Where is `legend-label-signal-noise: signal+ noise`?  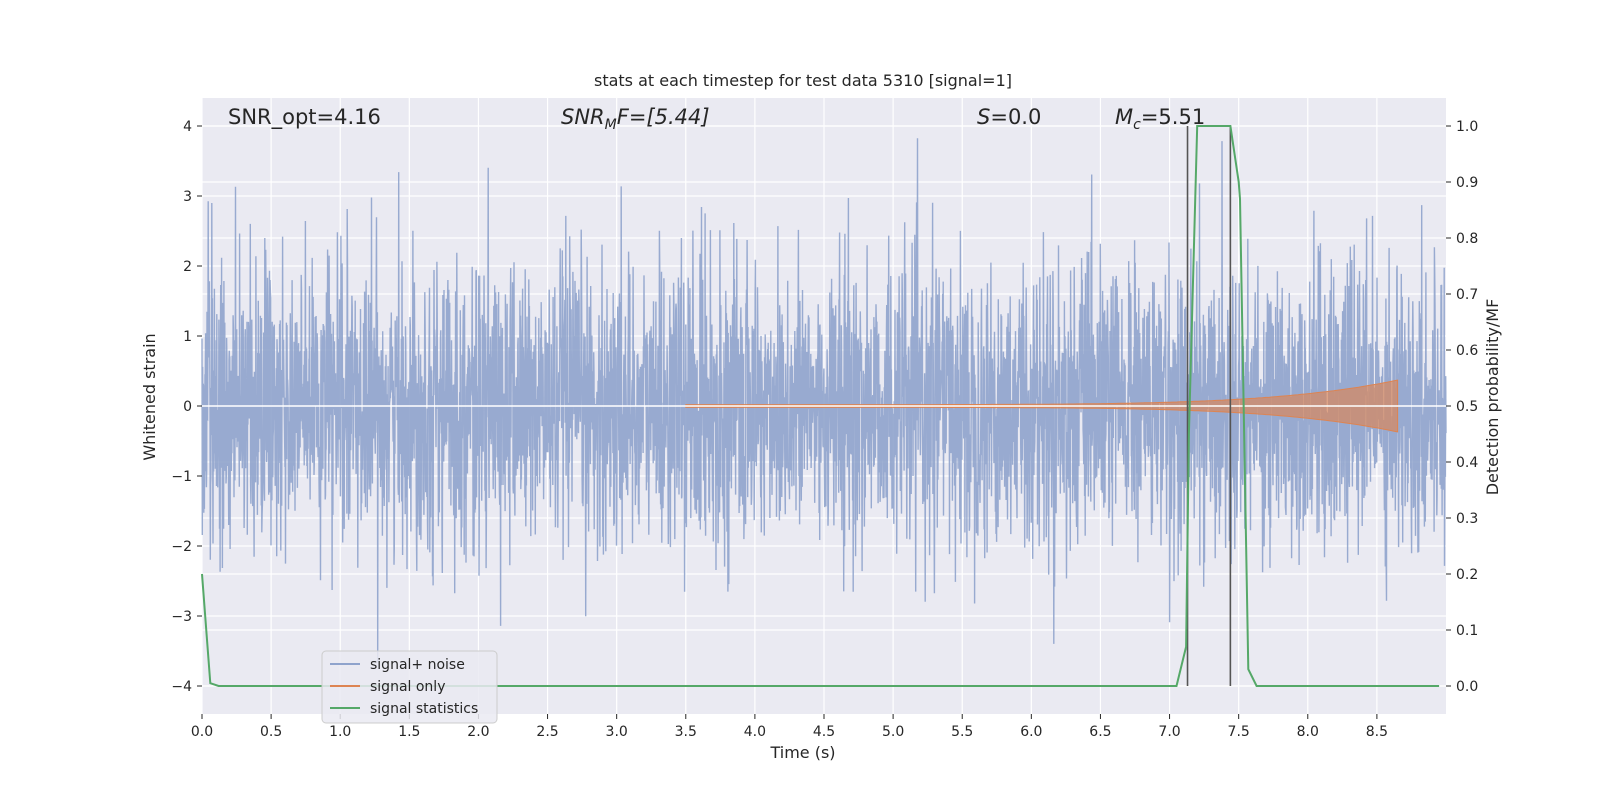
legend-label-signal-noise: signal+ noise is located at coordinates (417, 665).